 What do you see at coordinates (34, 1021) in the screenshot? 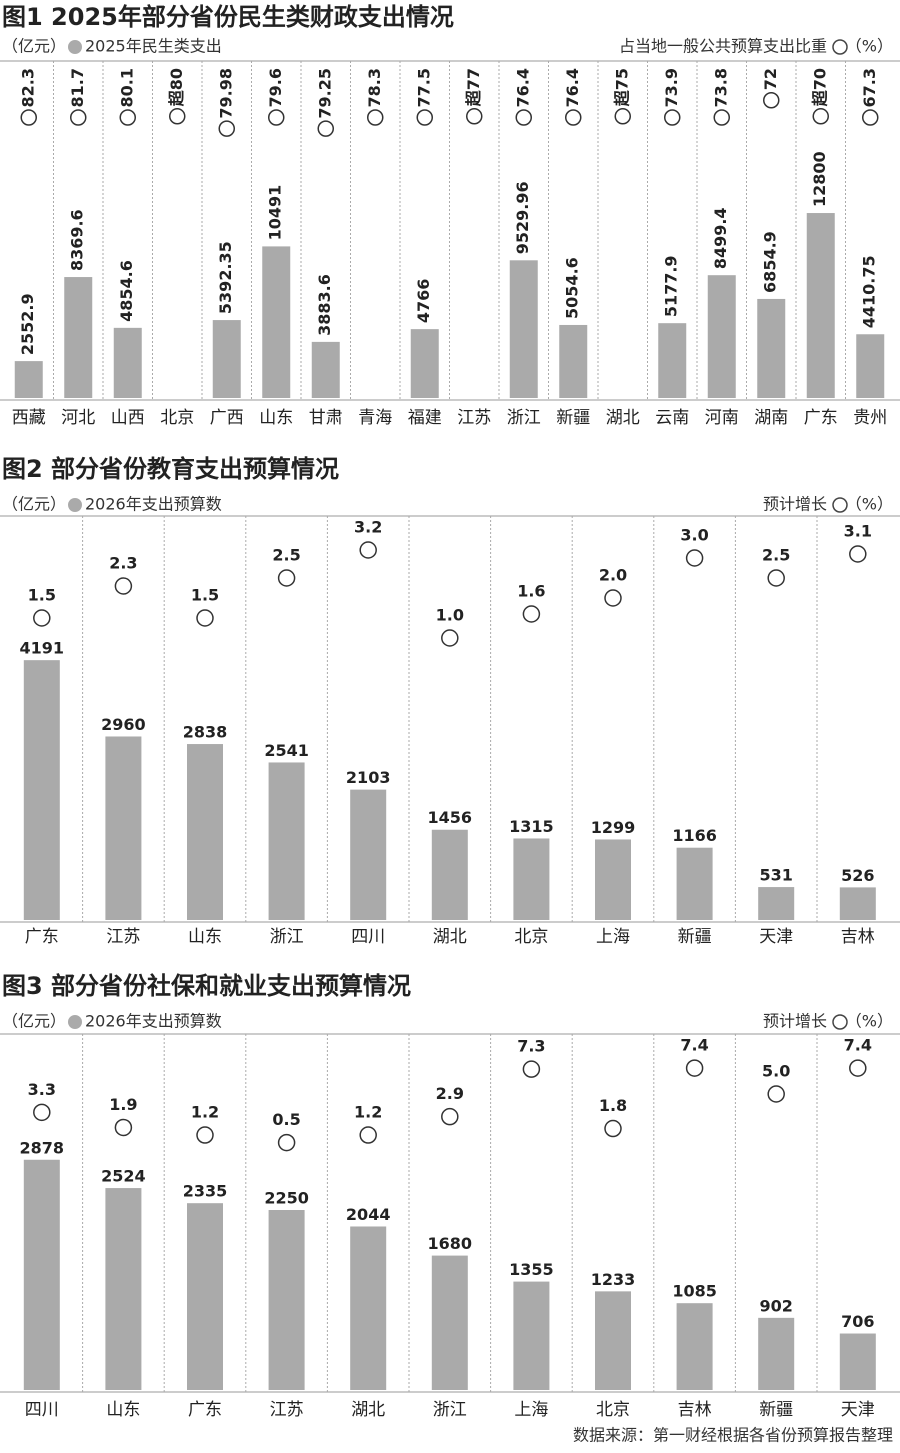
I see `y-unit: （亿元）` at bounding box center [34, 1021].